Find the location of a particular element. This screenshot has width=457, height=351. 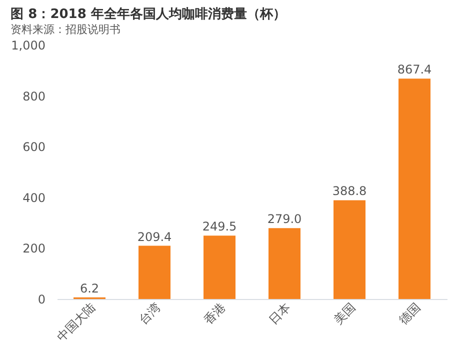

y-tick-label: 200 is located at coordinates (34, 249).